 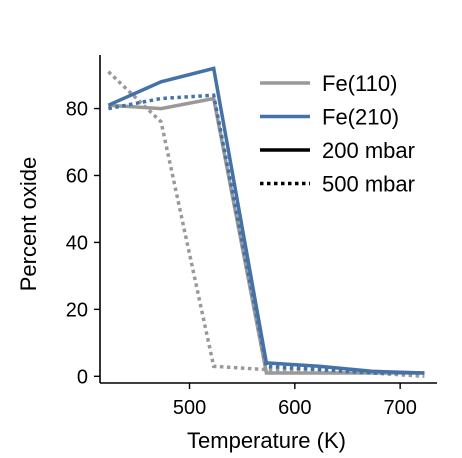 What do you see at coordinates (359, 83) in the screenshot?
I see `legend-label: Fe(110)` at bounding box center [359, 83].